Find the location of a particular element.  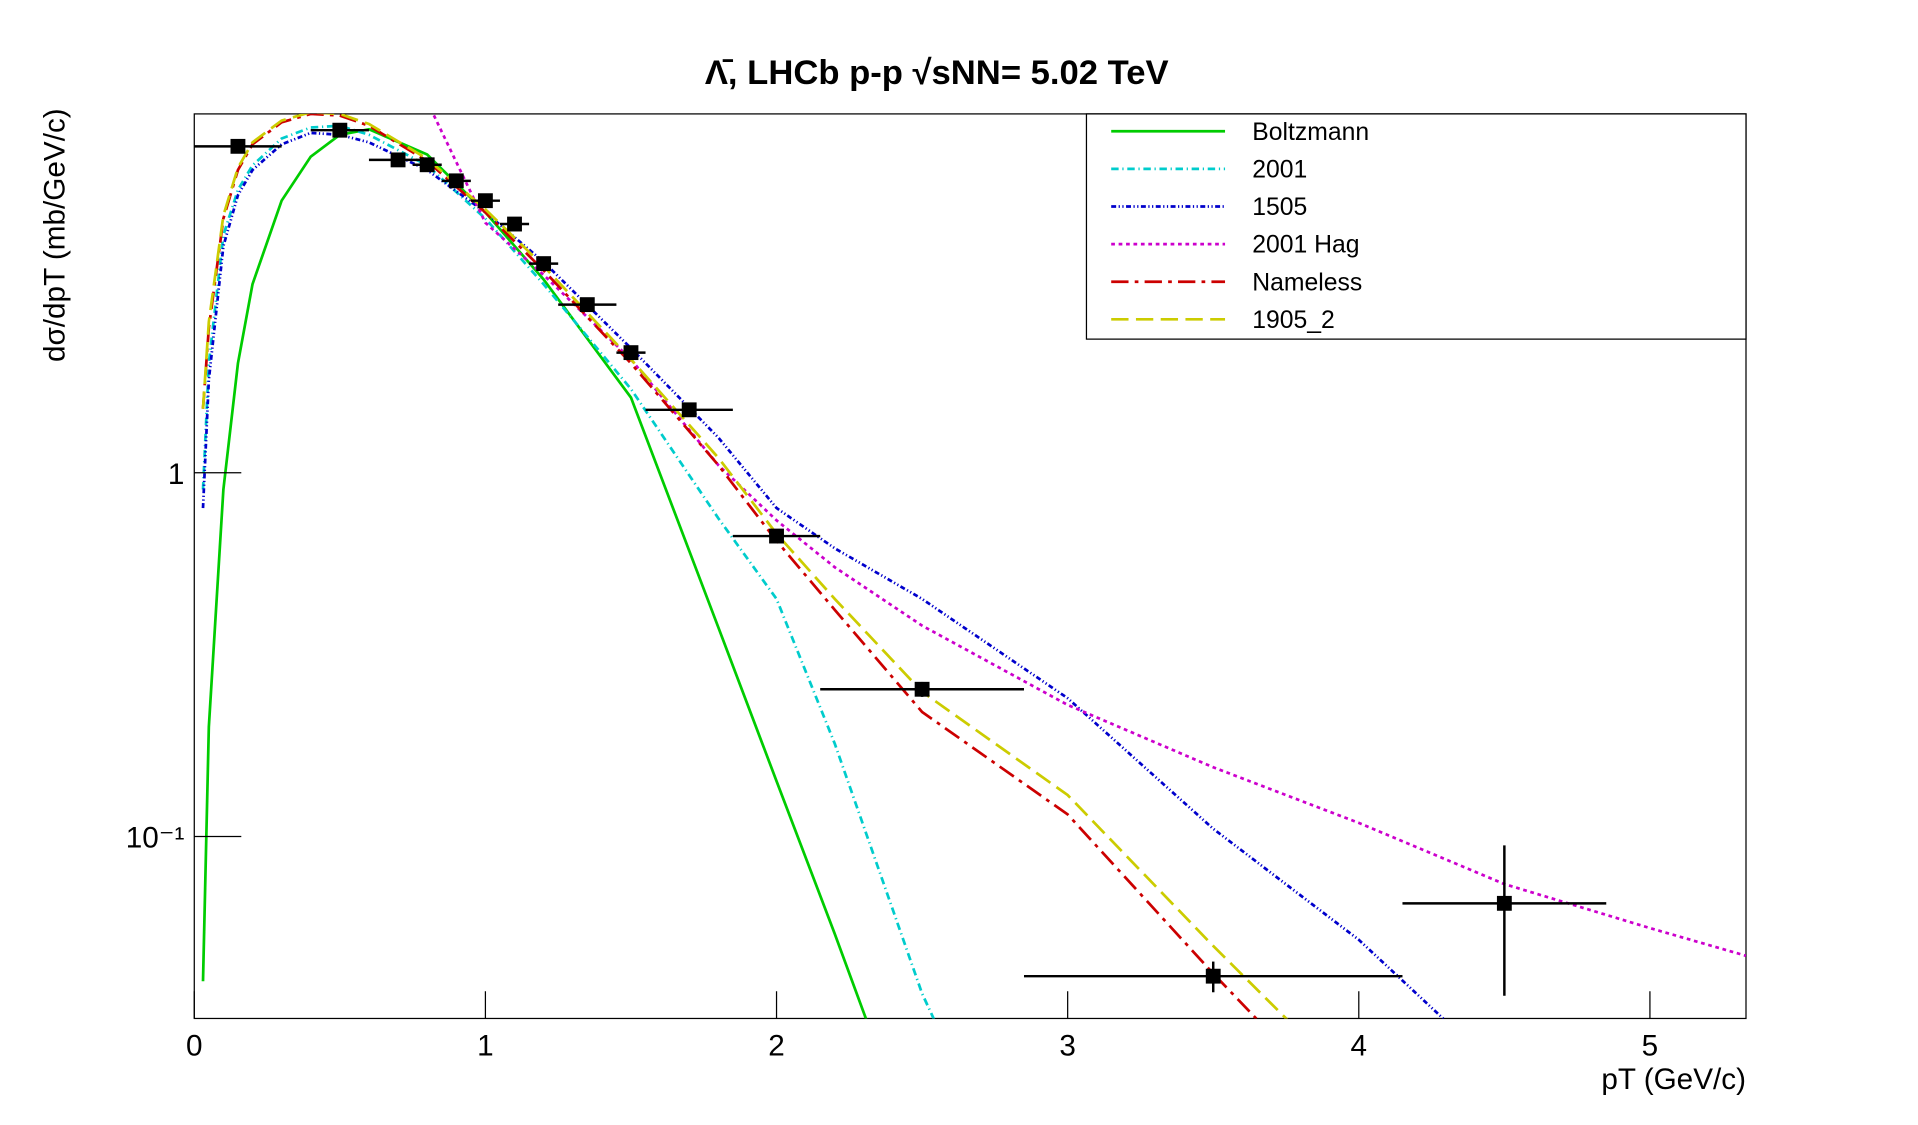

x-tick-label: 4 is located at coordinates (1359, 1046).